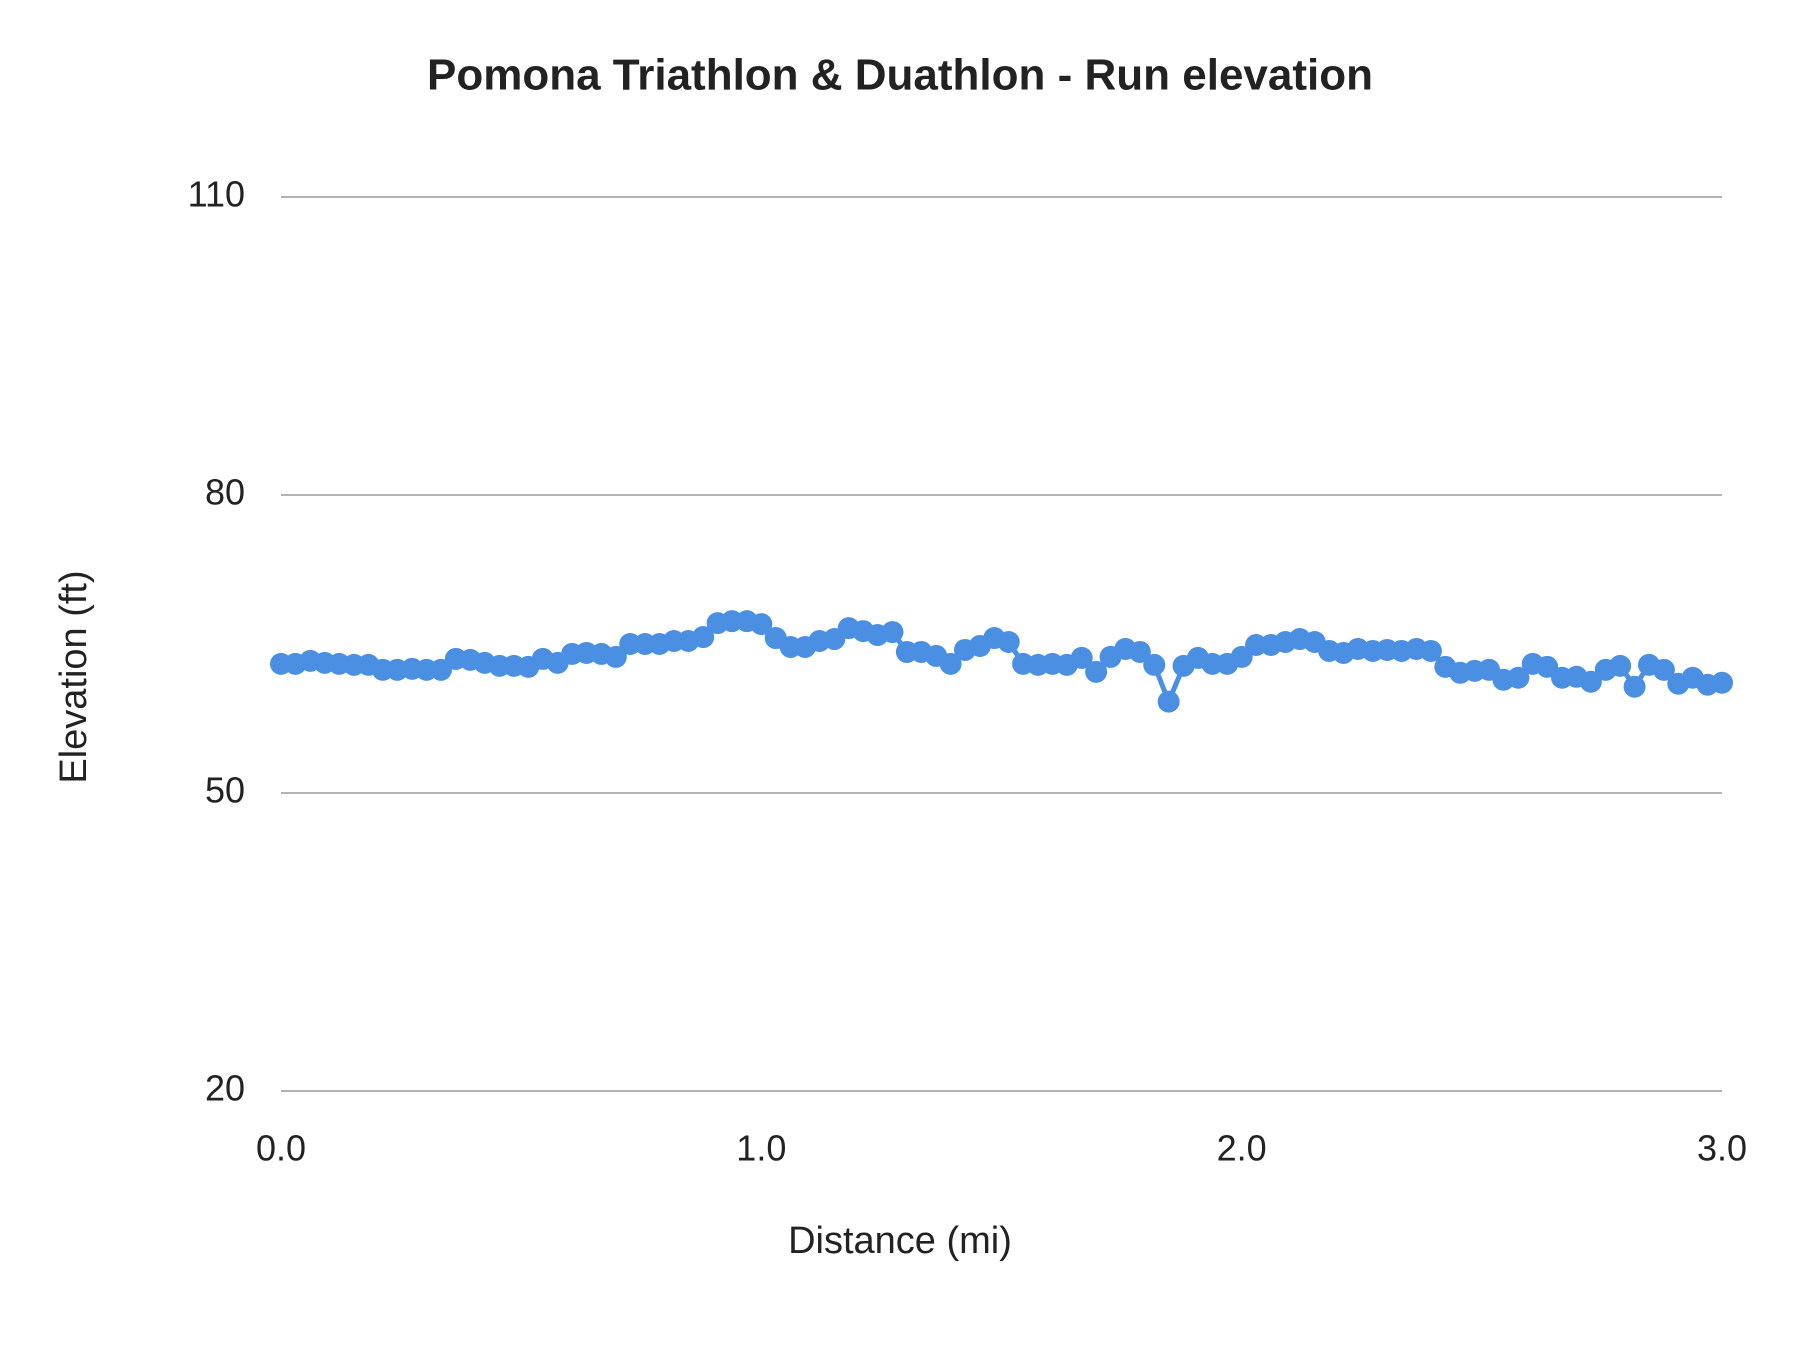 Image resolution: width=1800 pixels, height=1350 pixels. What do you see at coordinates (225, 1088) in the screenshot?
I see `y-tick-label: 20` at bounding box center [225, 1088].